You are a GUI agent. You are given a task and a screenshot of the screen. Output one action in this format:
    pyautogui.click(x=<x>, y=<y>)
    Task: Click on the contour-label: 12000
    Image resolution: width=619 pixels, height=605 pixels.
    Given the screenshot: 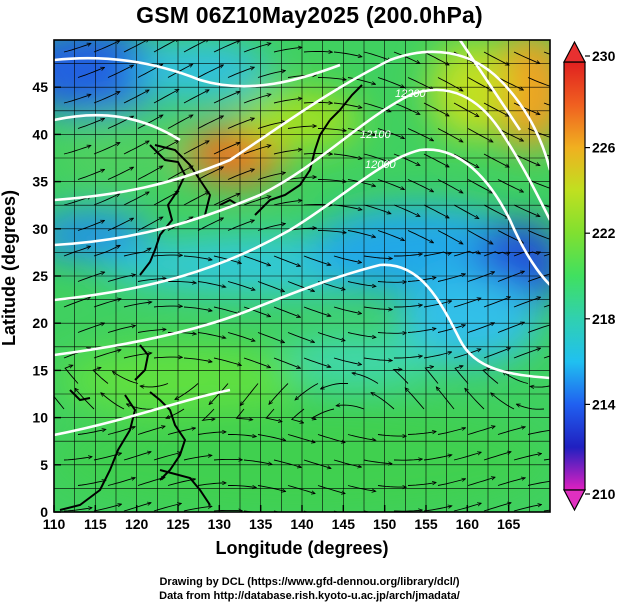 What is the action you would take?
    pyautogui.click(x=380, y=165)
    